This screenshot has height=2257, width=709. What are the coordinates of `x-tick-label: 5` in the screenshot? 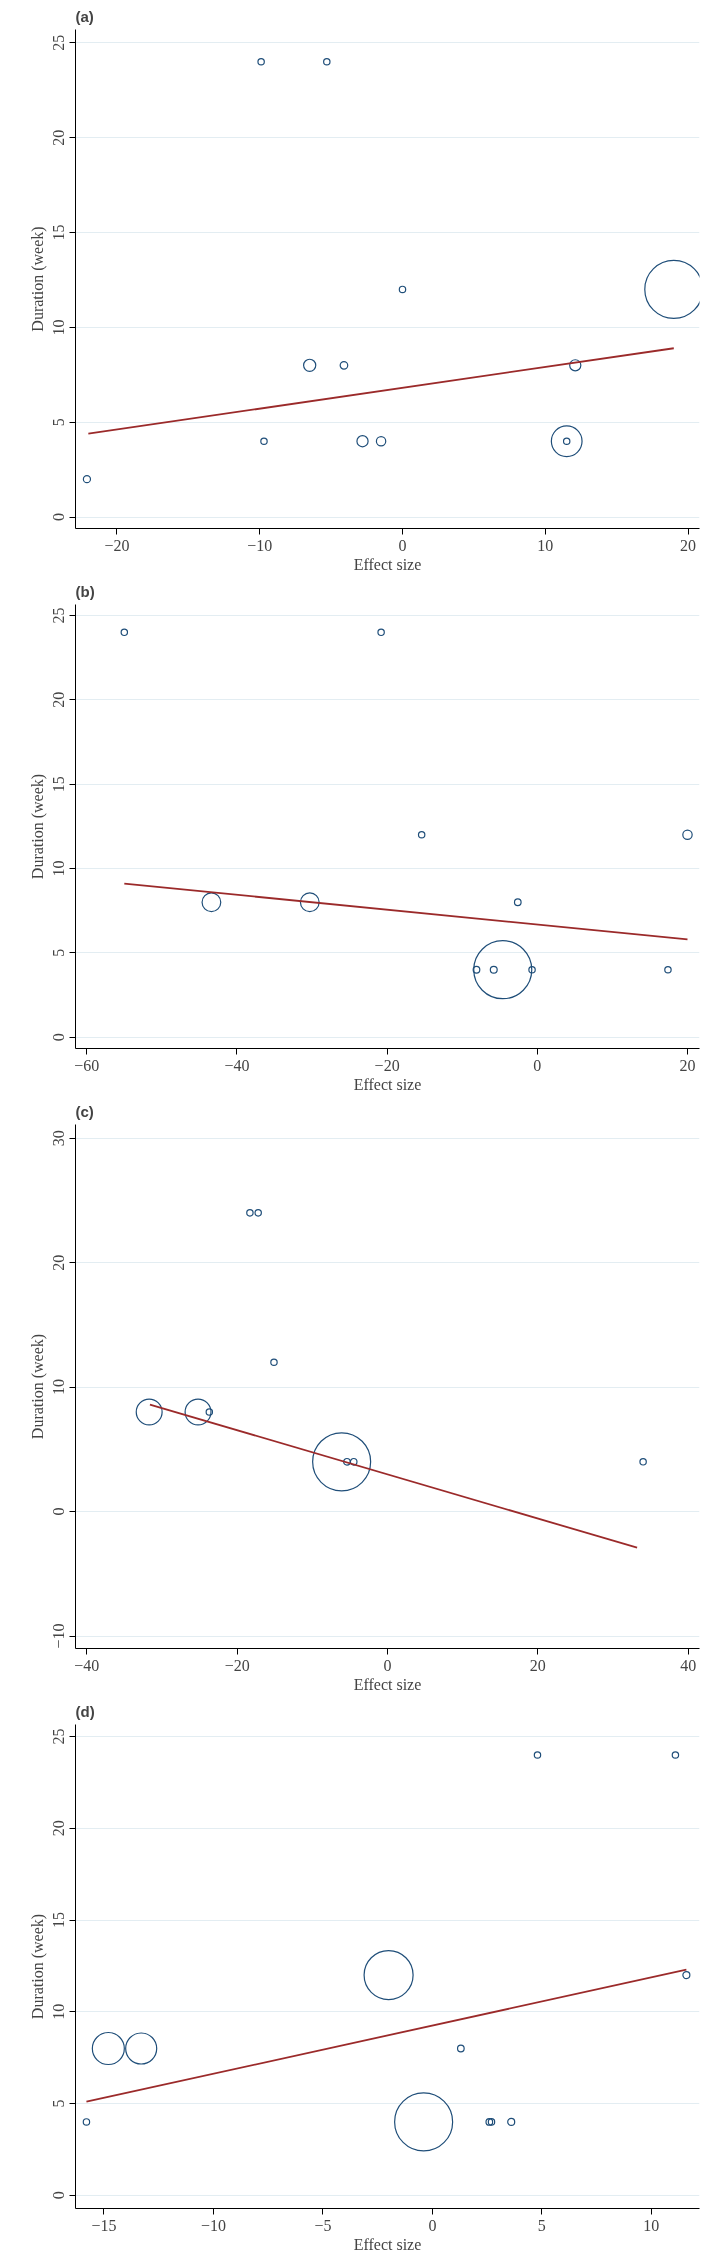 It's located at (541, 2225).